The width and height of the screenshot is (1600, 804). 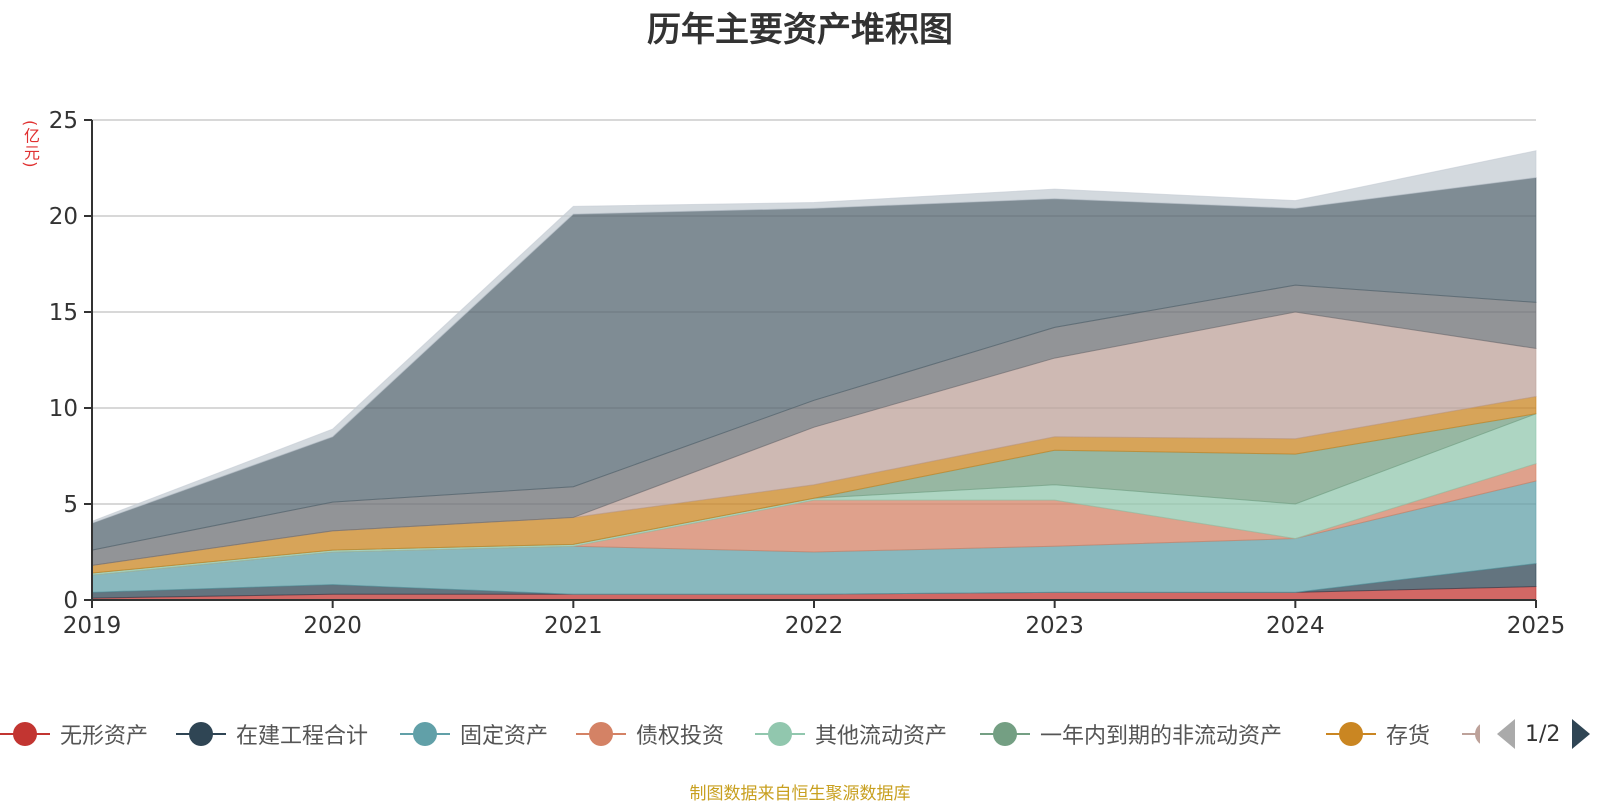 I want to click on legend-page-indicator: 1/2, so click(x=1543, y=734).